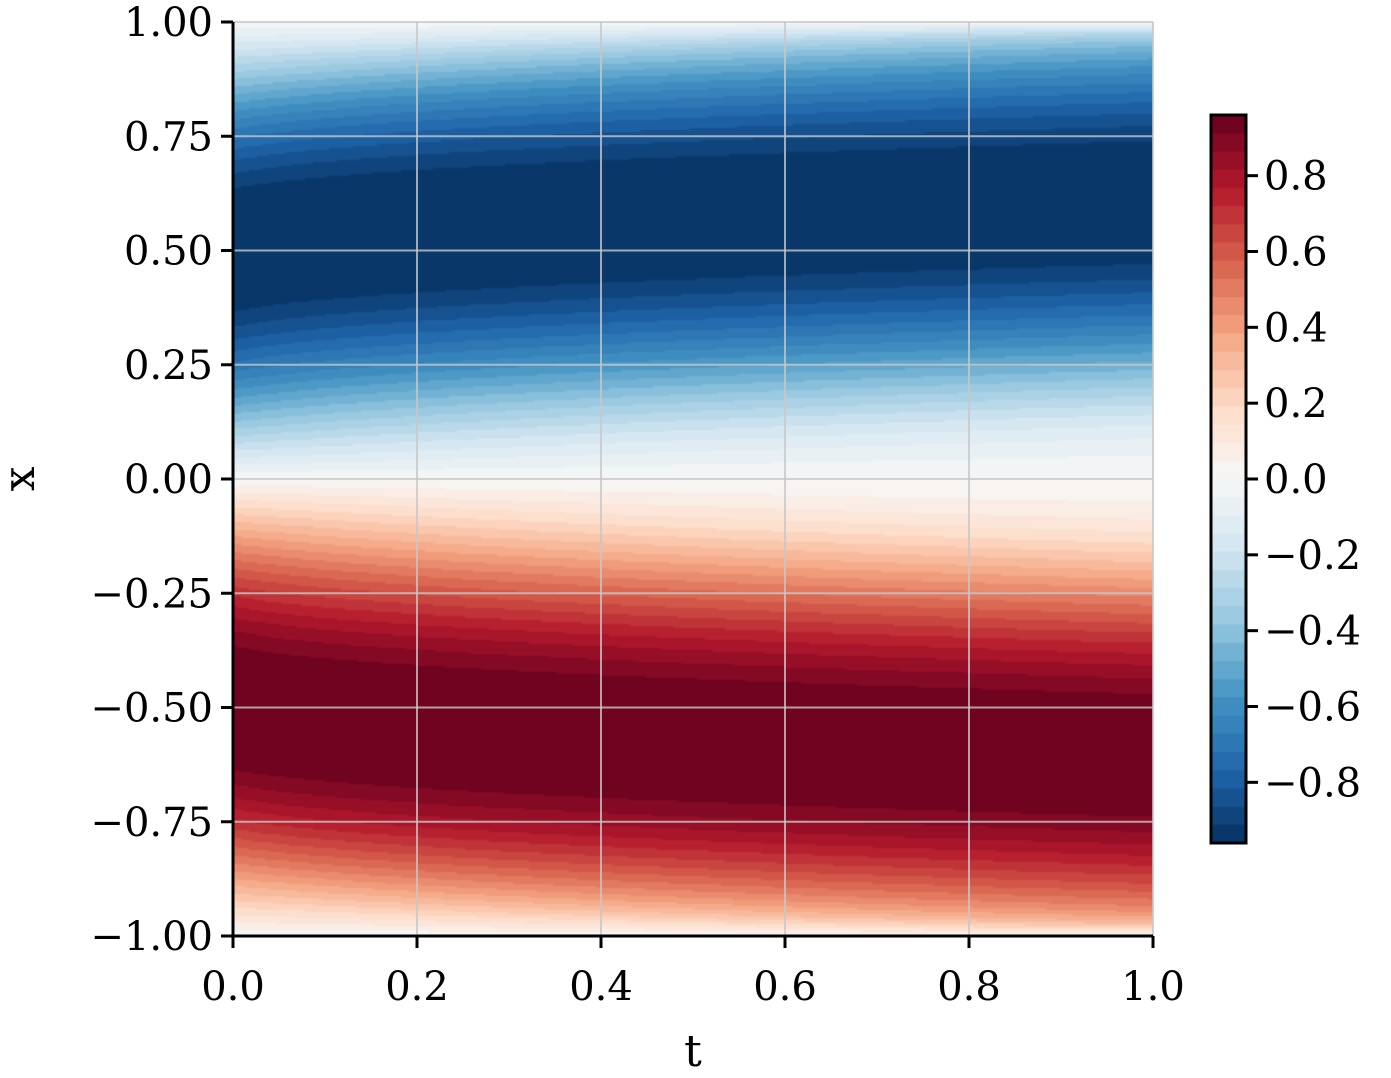 This screenshot has height=1078, width=1391. I want to click on y-axis-ticks: 1.00 0.75 0.50 0.25 0.00 −0.25 −0.50 −0.75 −1.00, so click(161, 480).